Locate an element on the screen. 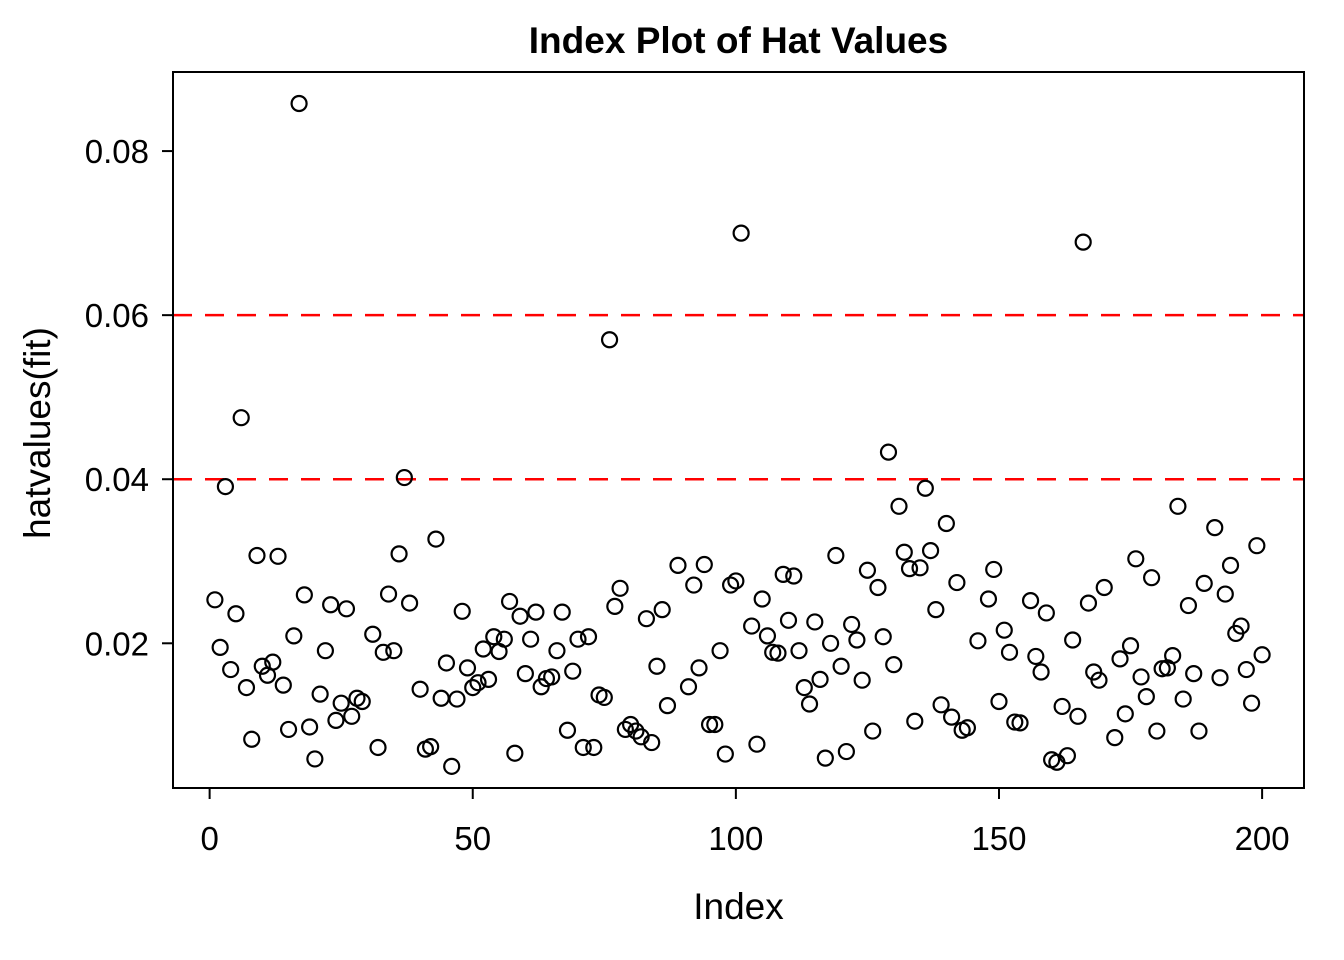 The height and width of the screenshot is (960, 1344). x-tick-label: 150 is located at coordinates (998, 838).